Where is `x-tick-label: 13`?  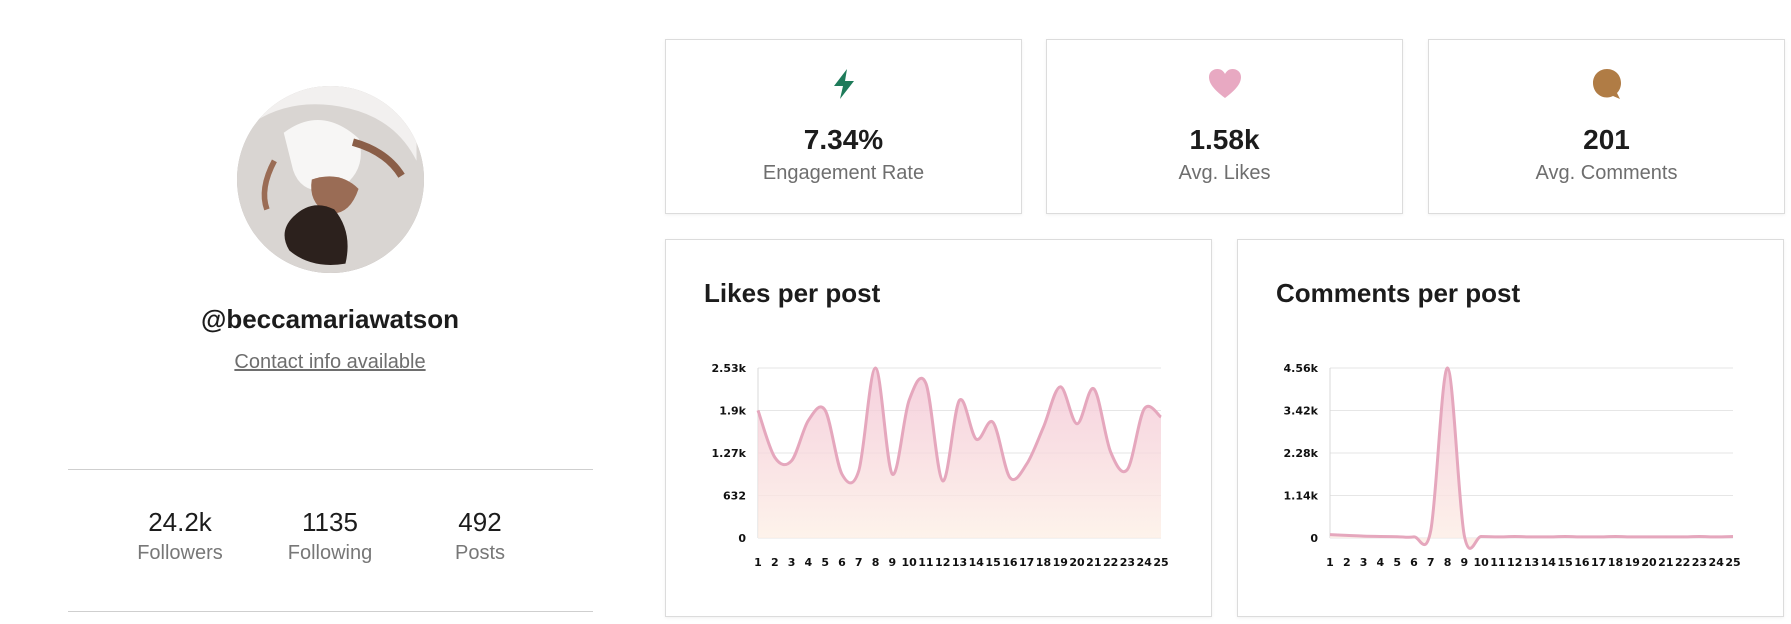 x-tick-label: 13 is located at coordinates (959, 562).